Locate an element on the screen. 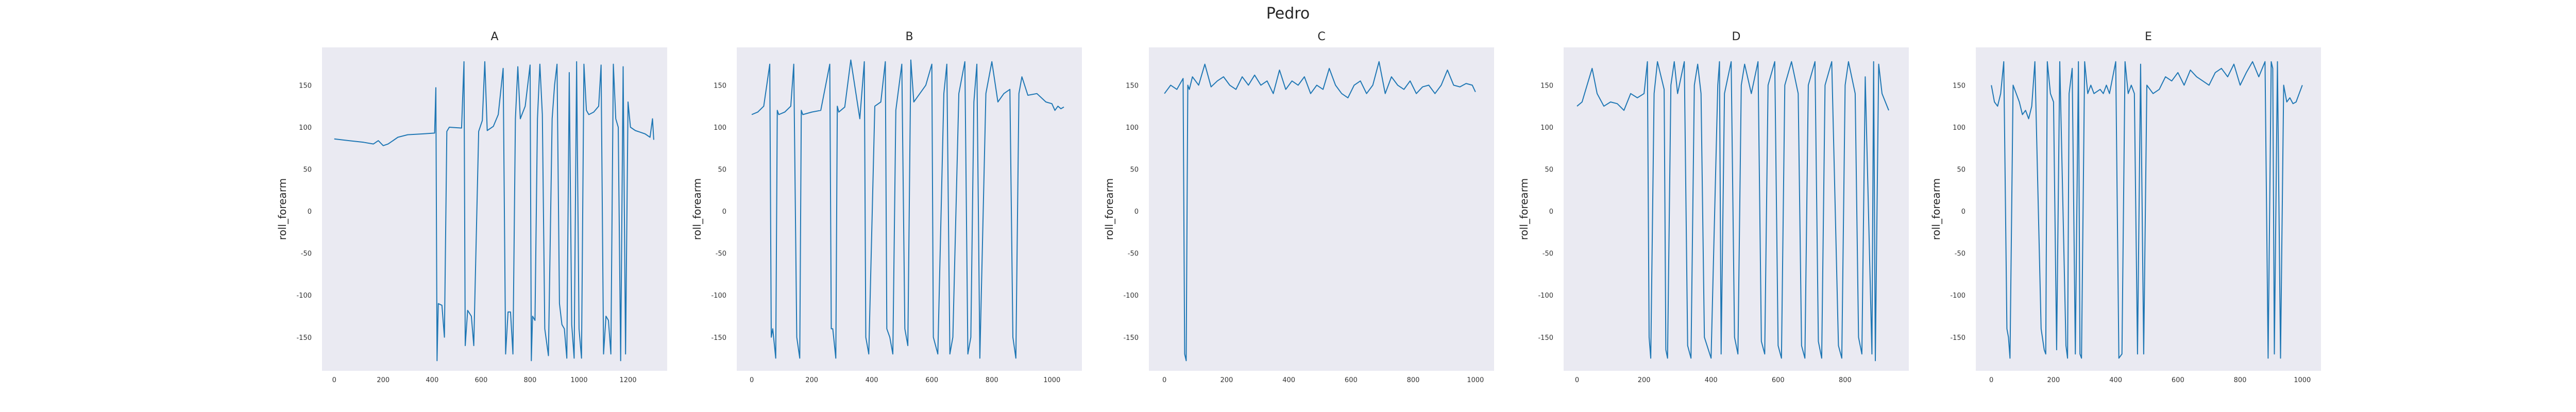  x-tick-label: 1200 is located at coordinates (627, 380).